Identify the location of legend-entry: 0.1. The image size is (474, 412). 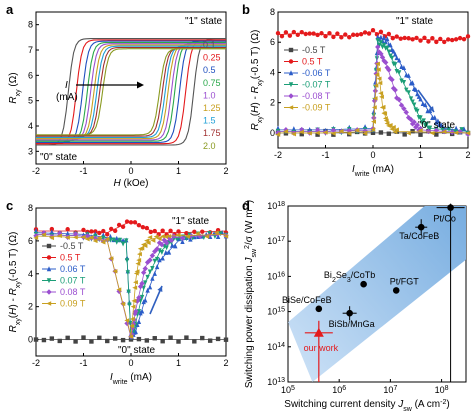
(209, 45).